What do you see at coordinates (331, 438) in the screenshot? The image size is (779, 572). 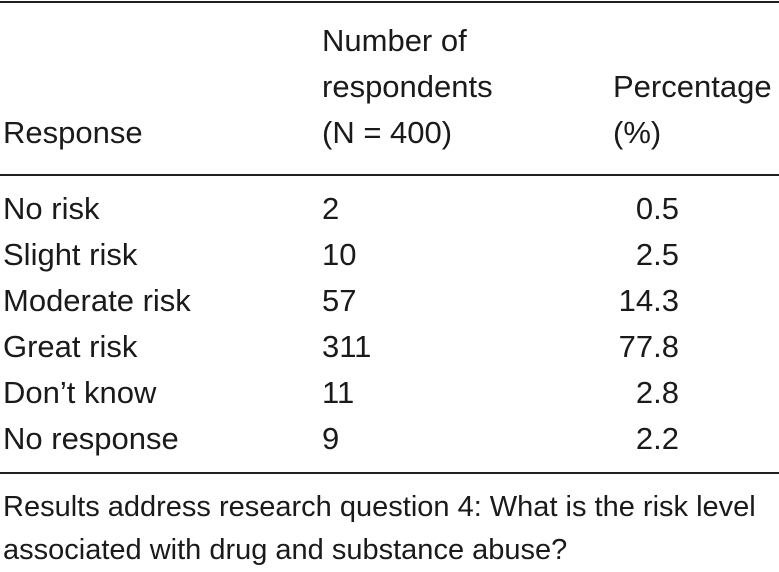 I see `cell-number: 9` at bounding box center [331, 438].